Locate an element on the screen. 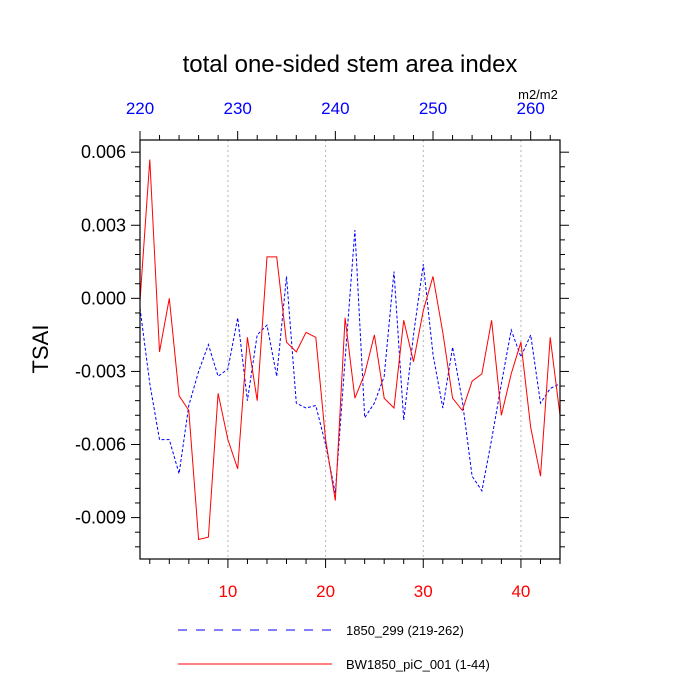 The width and height of the screenshot is (700, 700). y-tick-label: 0.000 is located at coordinates (103, 298).